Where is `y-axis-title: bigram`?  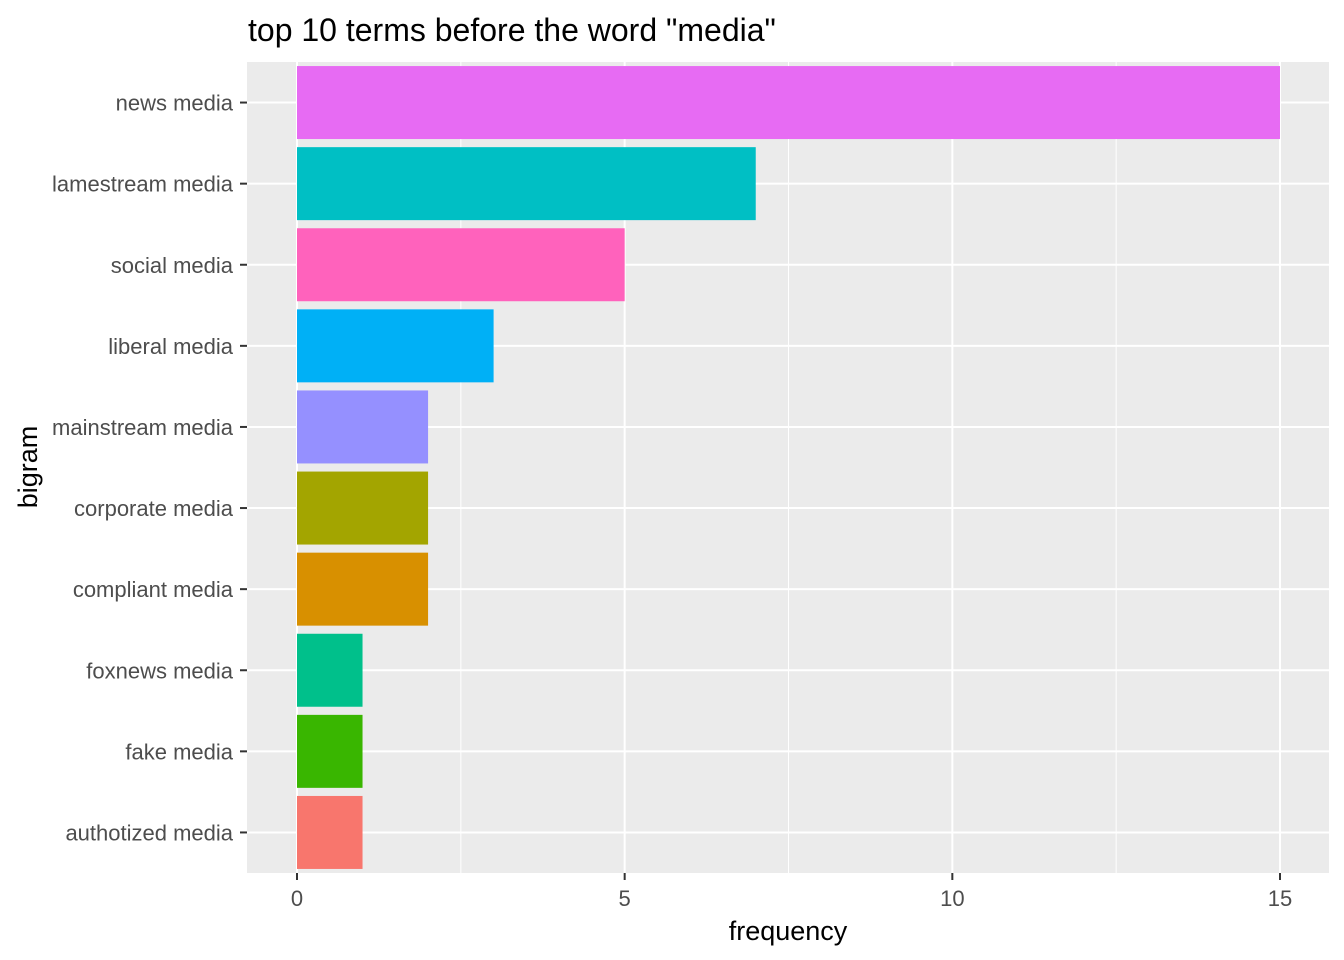 y-axis-title: bigram is located at coordinates (28, 467).